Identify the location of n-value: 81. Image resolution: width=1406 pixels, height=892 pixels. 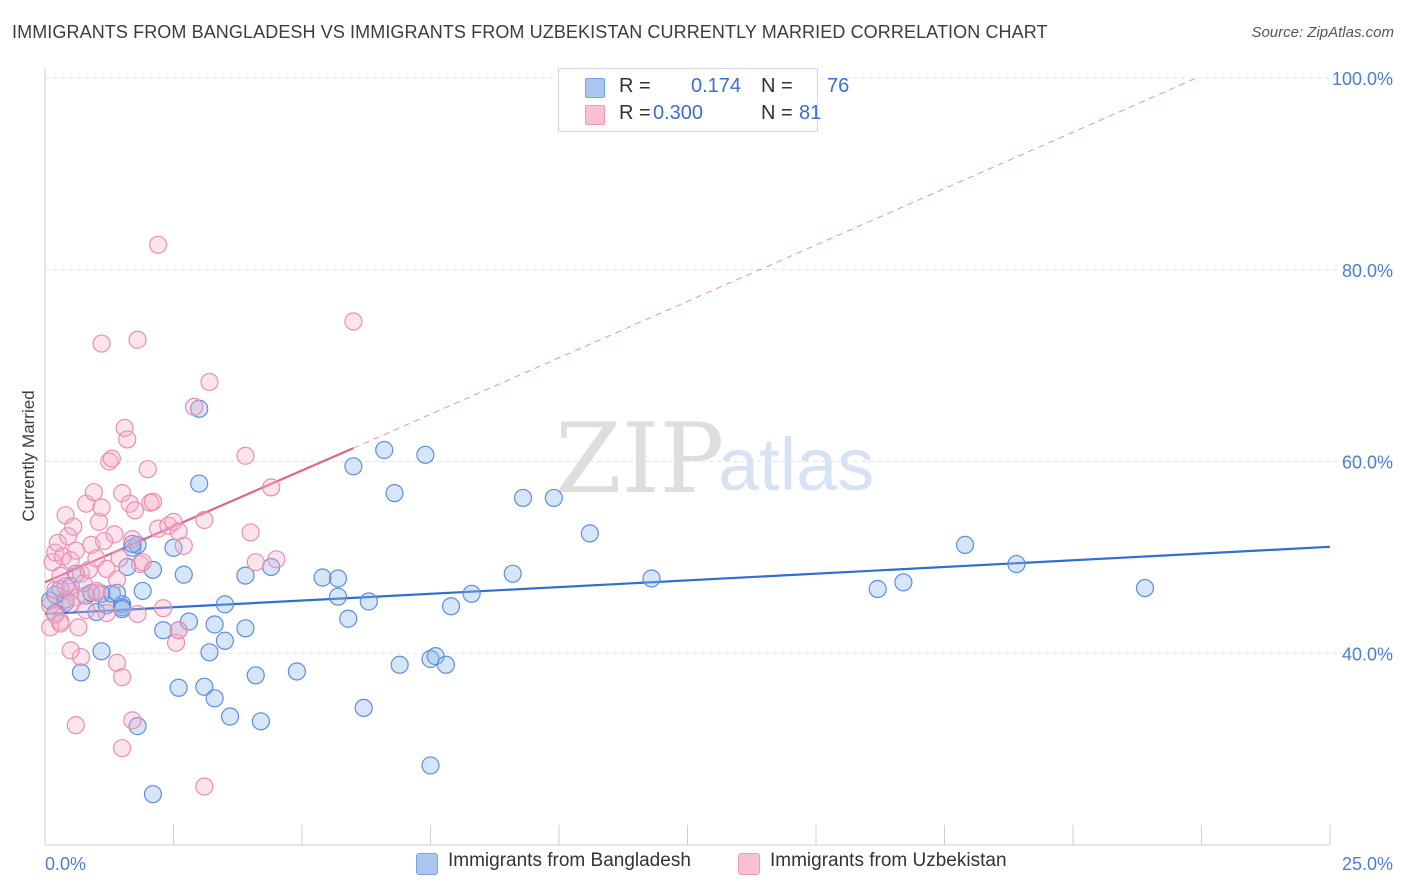
(810, 113).